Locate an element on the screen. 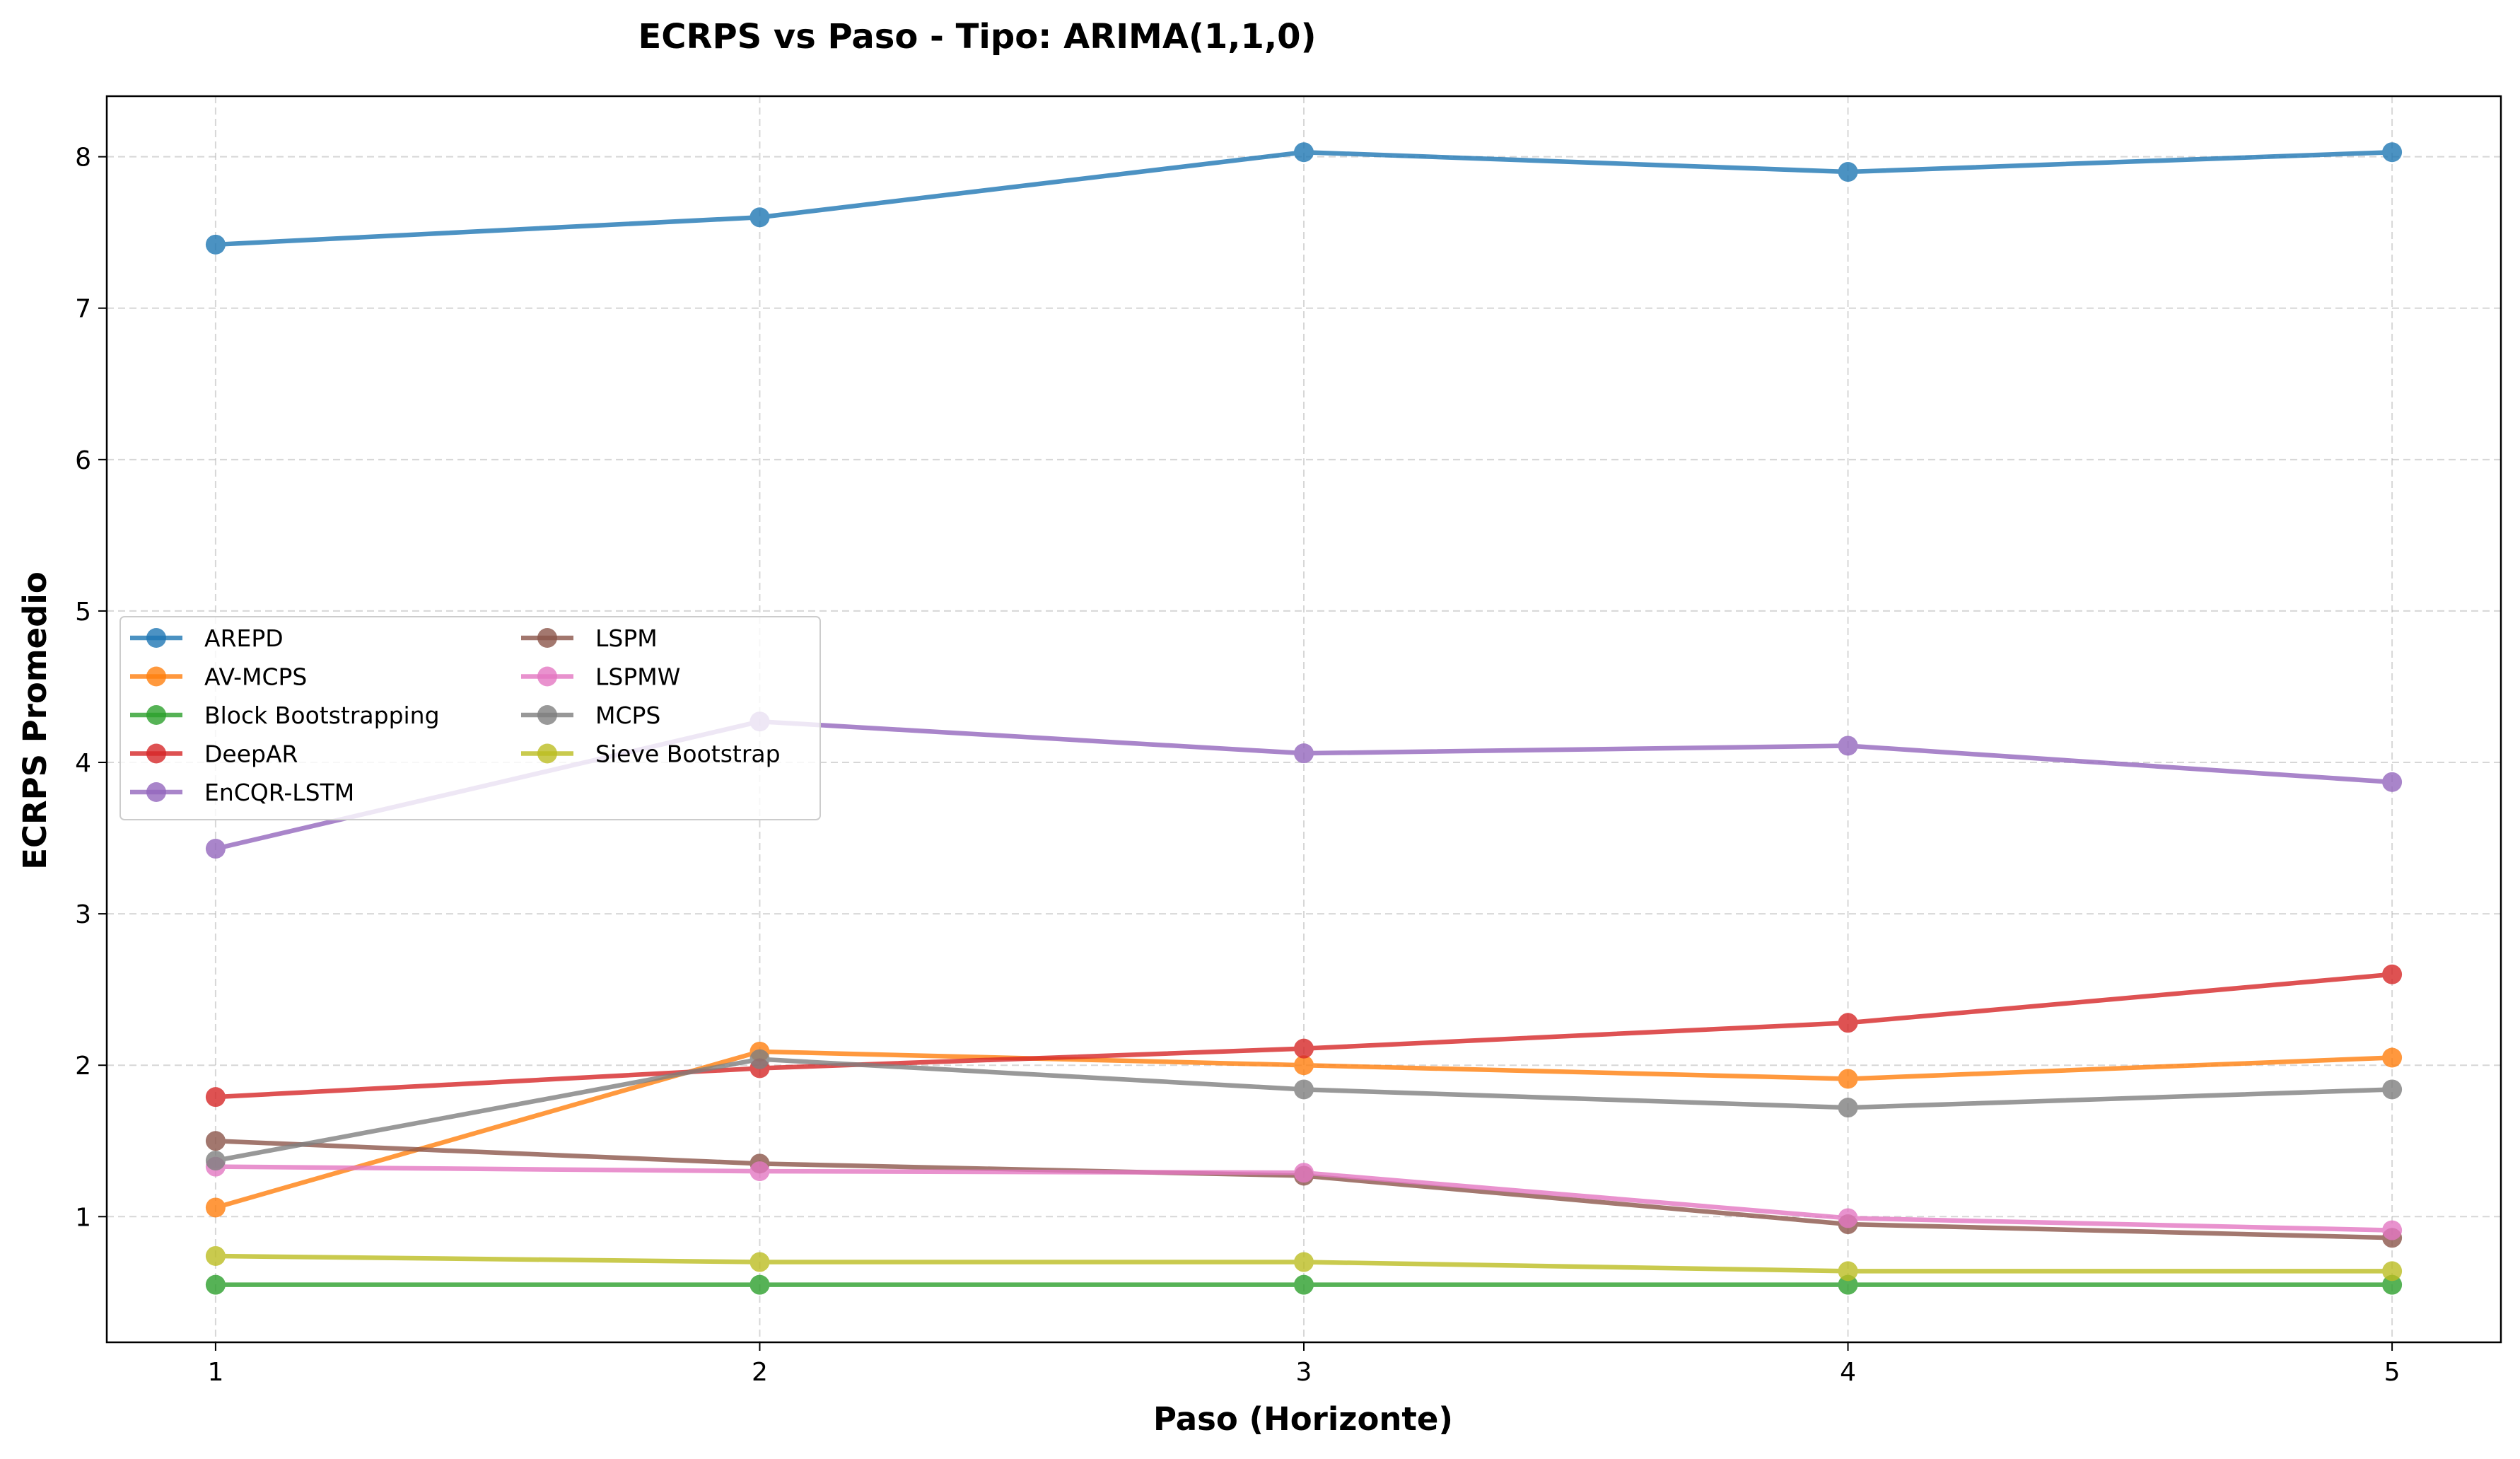 The height and width of the screenshot is (1459, 2520). series-arepd is located at coordinates (1304, 198).